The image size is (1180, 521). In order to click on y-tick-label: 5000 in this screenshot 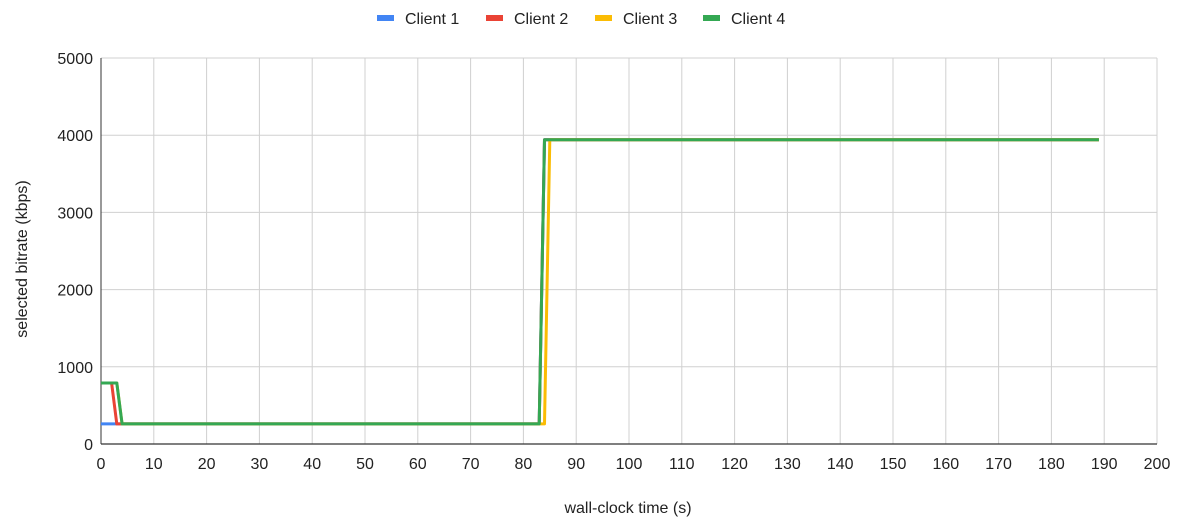, I will do `click(75, 59)`.